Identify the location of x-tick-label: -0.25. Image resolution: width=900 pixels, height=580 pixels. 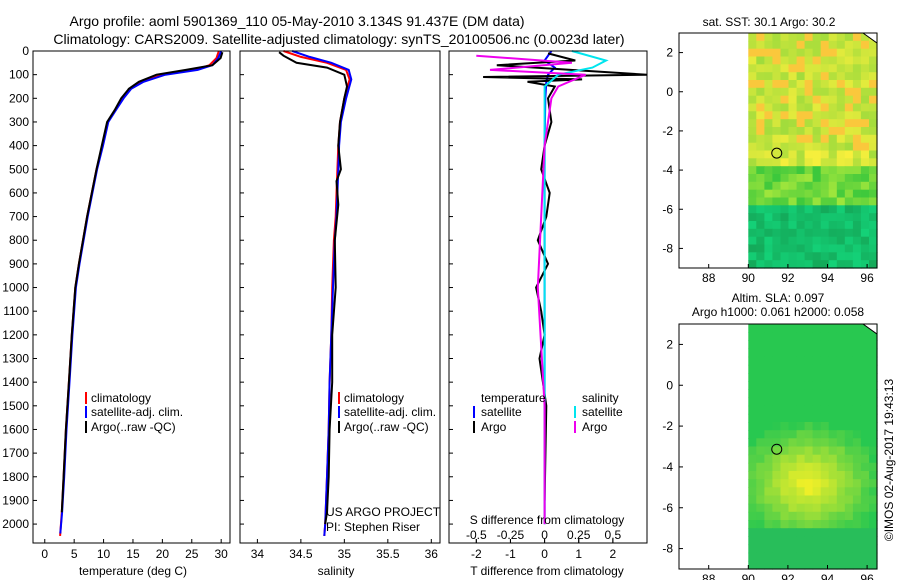
(511, 535).